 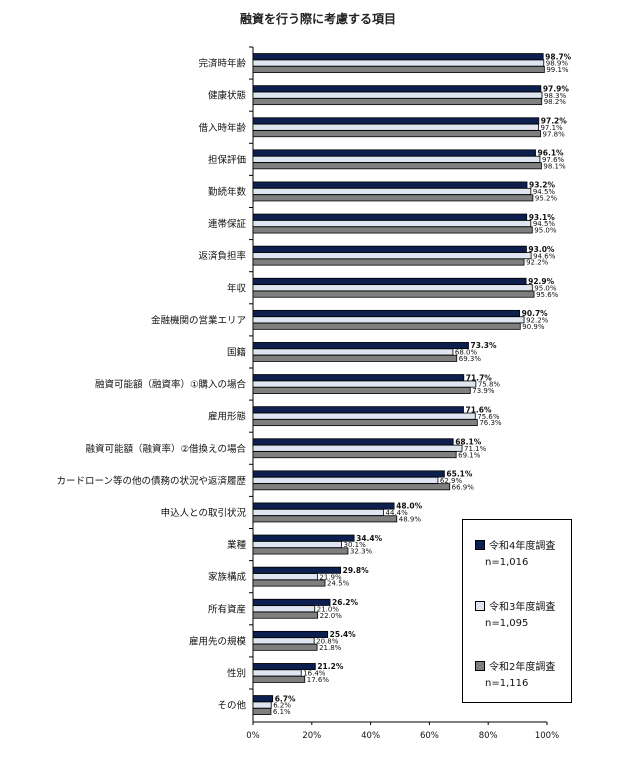 What do you see at coordinates (556, 88) in the screenshot?
I see `data-label: 97.9%` at bounding box center [556, 88].